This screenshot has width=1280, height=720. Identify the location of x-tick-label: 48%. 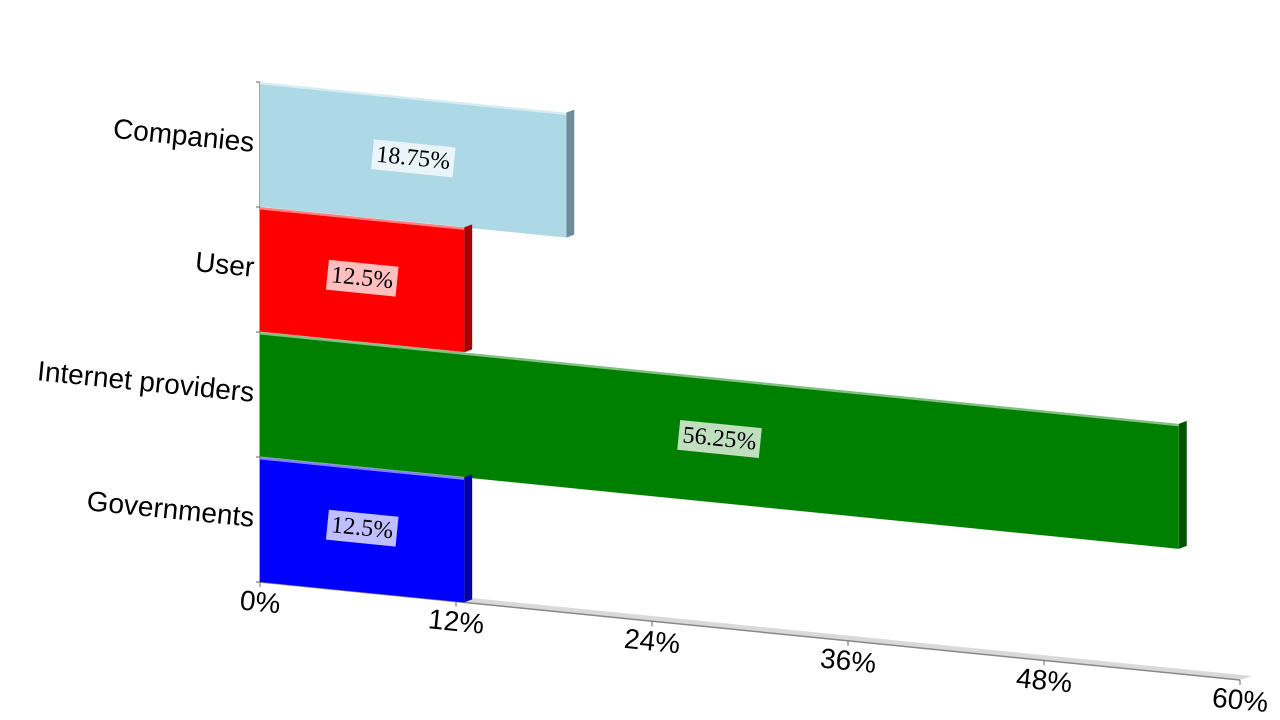
(1044, 680).